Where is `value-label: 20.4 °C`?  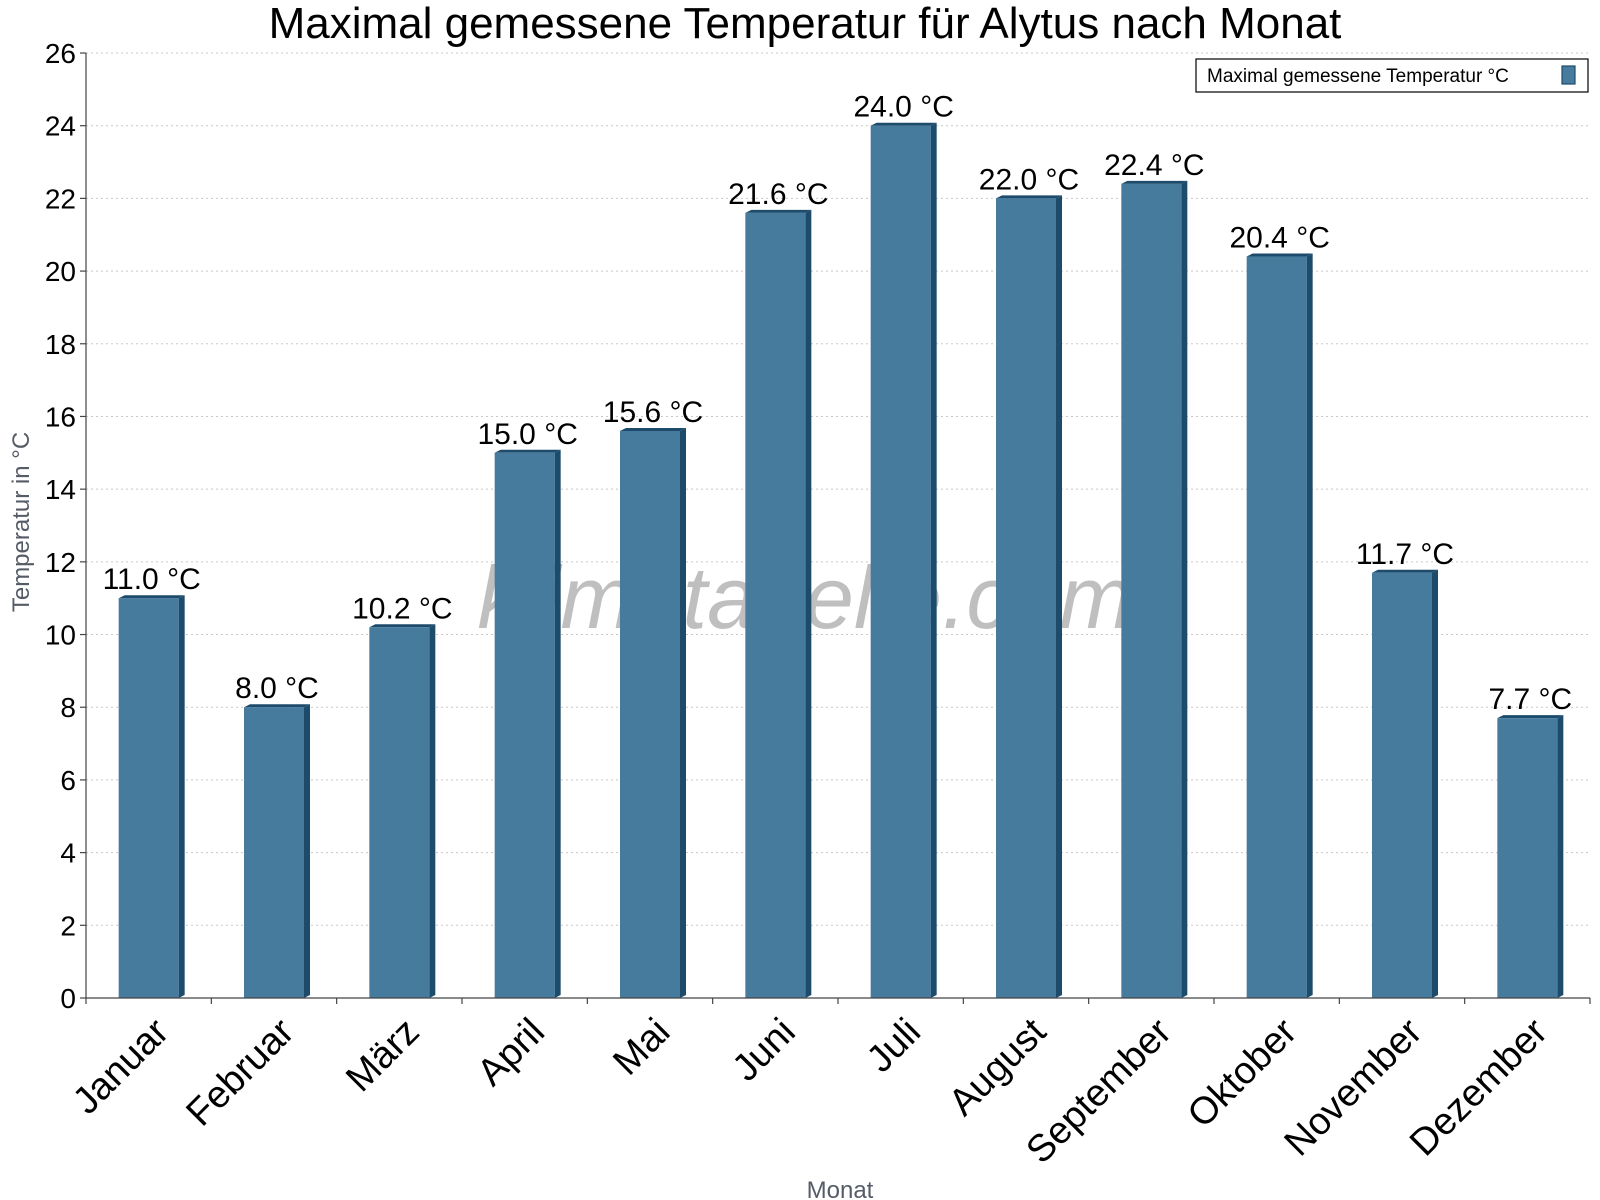 value-label: 20.4 °C is located at coordinates (1279, 238).